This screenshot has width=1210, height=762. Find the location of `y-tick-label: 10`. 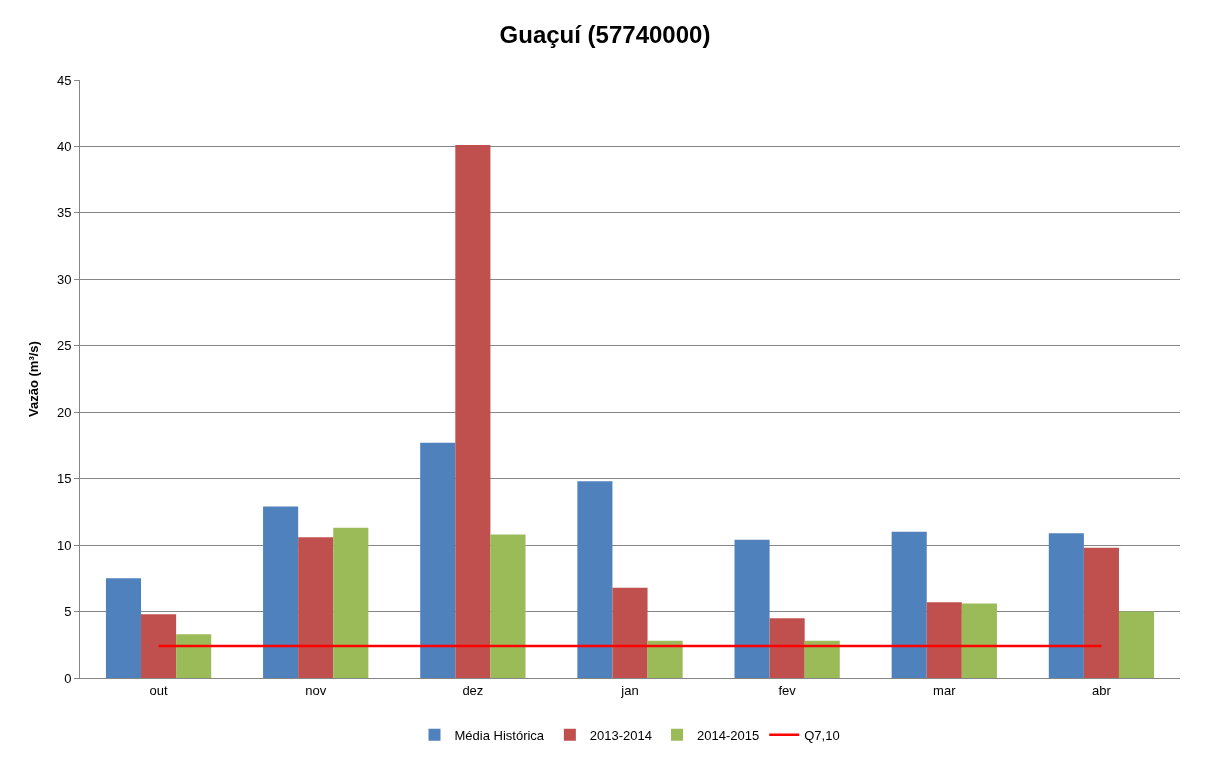

y-tick-label: 10 is located at coordinates (64, 545).